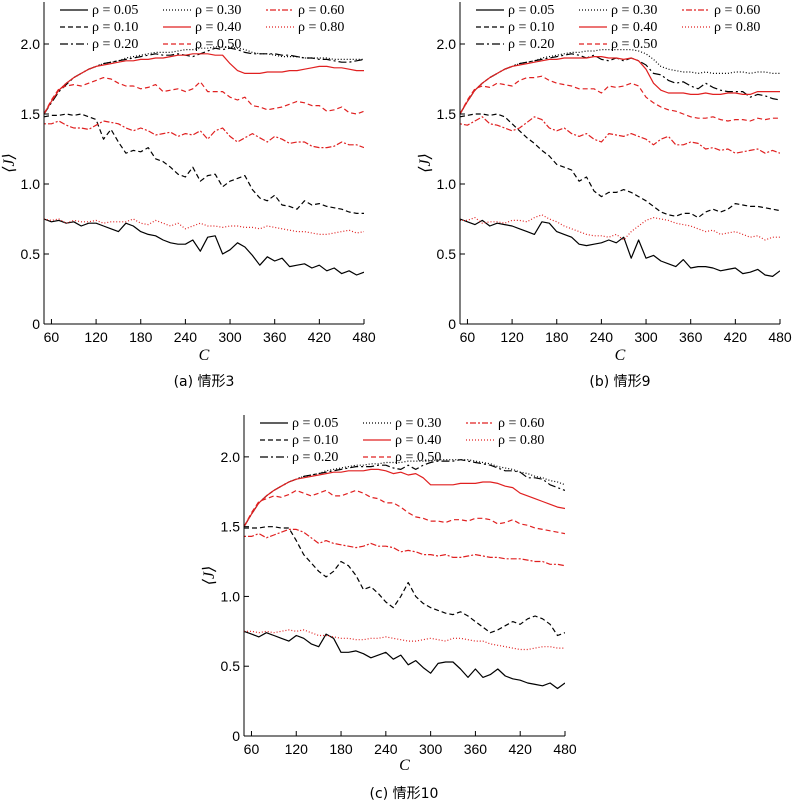 The height and width of the screenshot is (803, 794). What do you see at coordinates (619, 382) in the screenshot?
I see `panel-caption: (b) 情形9` at bounding box center [619, 382].